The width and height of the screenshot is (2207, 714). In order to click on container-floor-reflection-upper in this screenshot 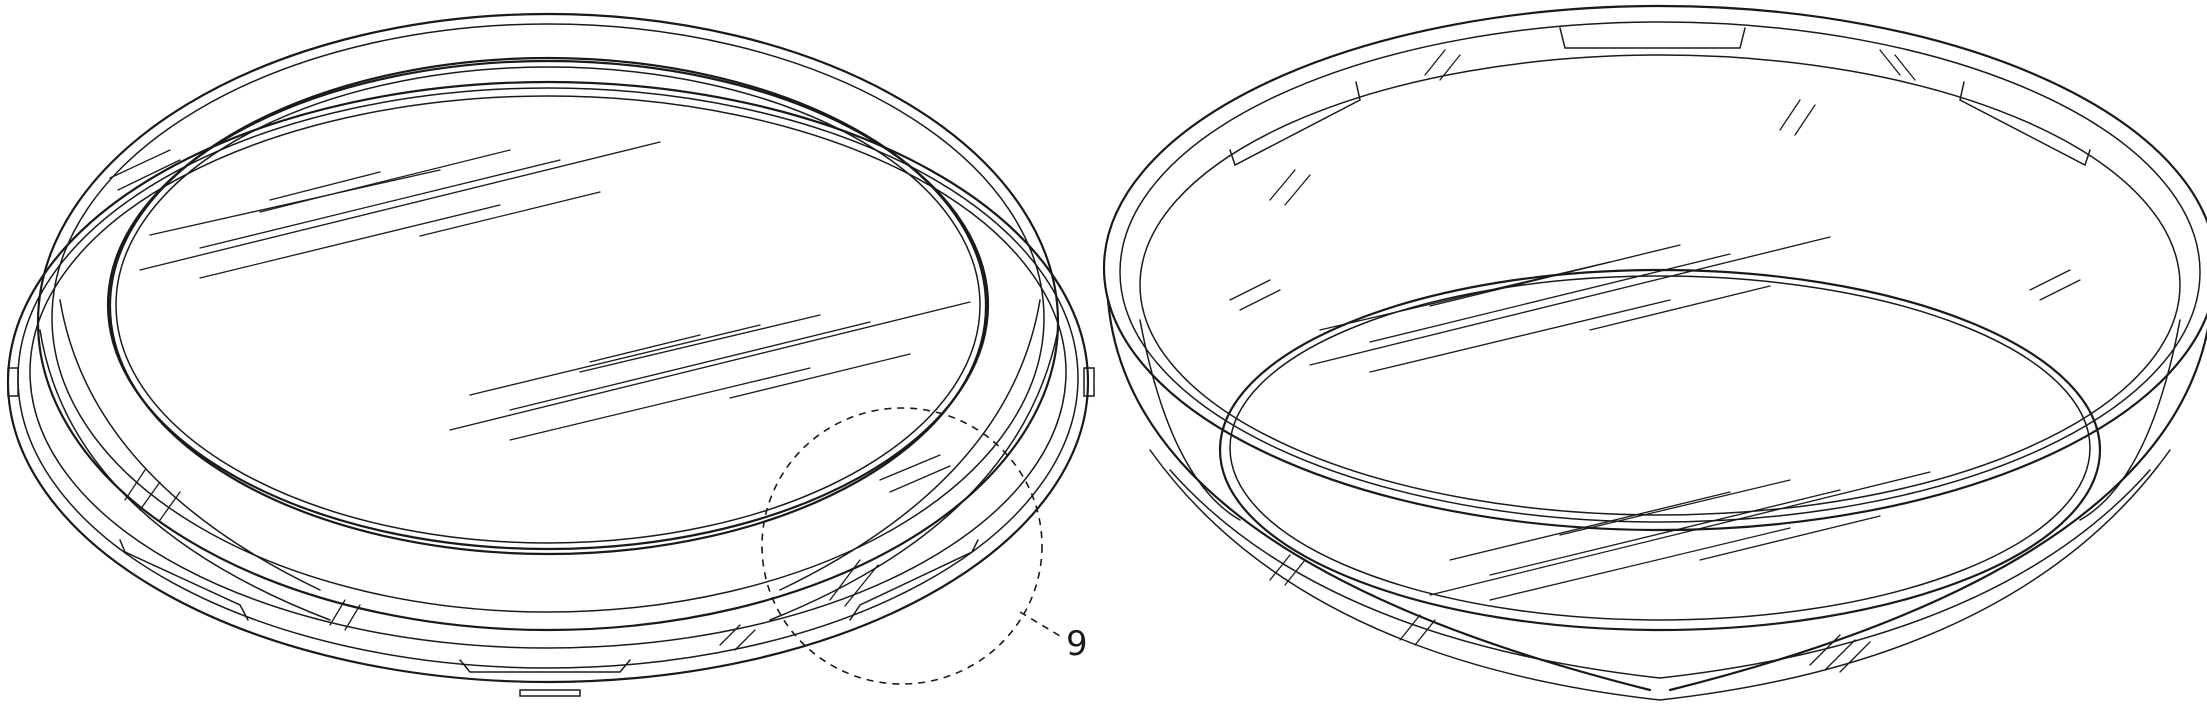, I will do `click(1570, 304)`.